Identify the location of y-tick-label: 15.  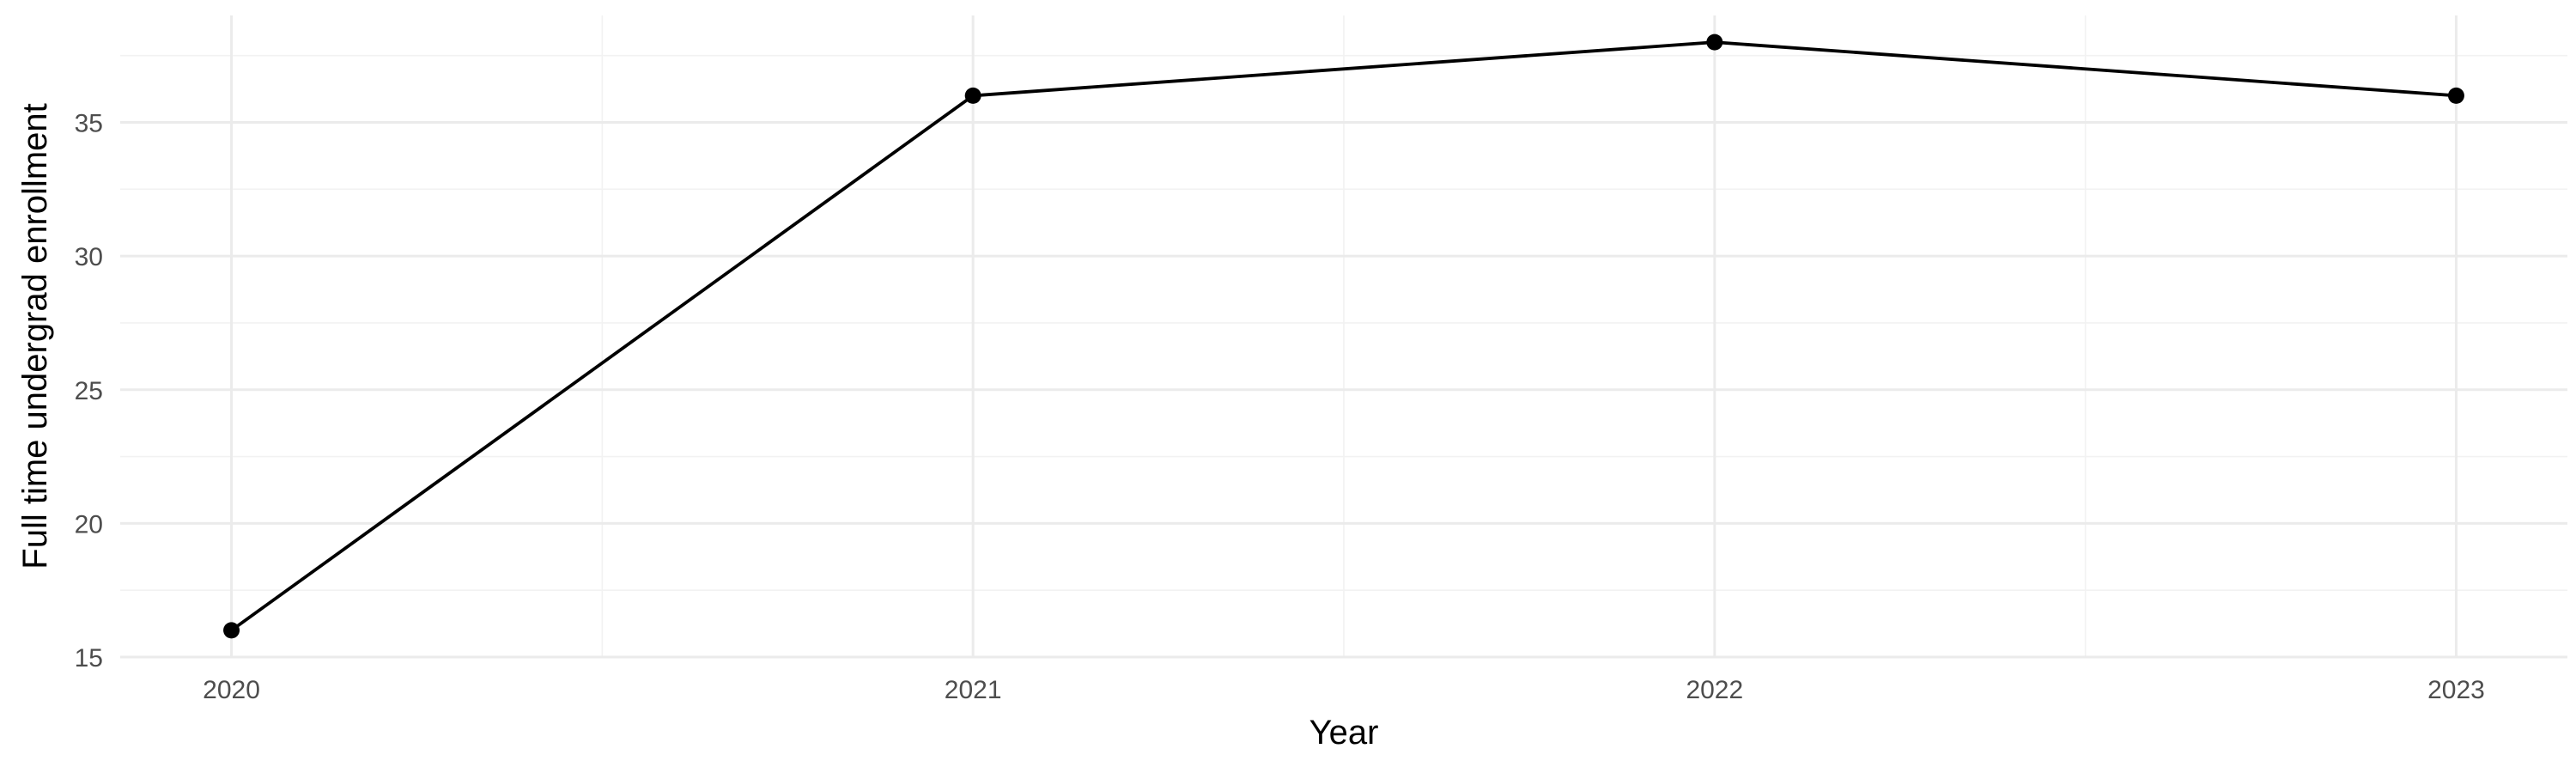
(89, 658).